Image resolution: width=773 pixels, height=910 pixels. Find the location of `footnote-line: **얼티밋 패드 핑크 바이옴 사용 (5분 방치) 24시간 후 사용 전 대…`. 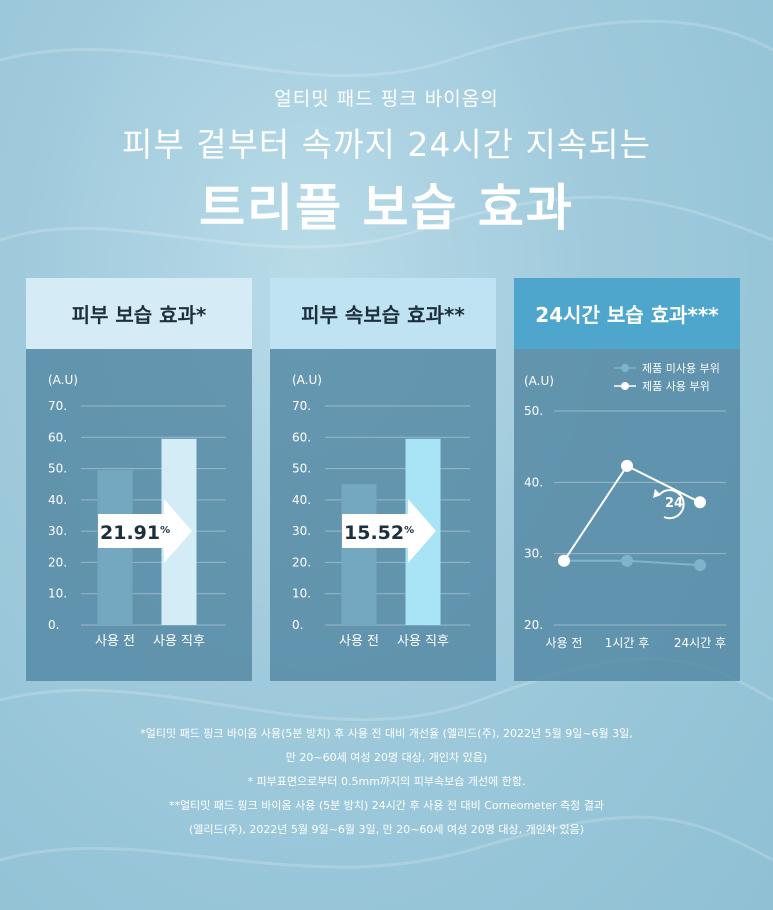

footnote-line: **얼티밋 패드 핑크 바이옴 사용 (5분 방치) 24시간 후 사용 전 대… is located at coordinates (386, 805).